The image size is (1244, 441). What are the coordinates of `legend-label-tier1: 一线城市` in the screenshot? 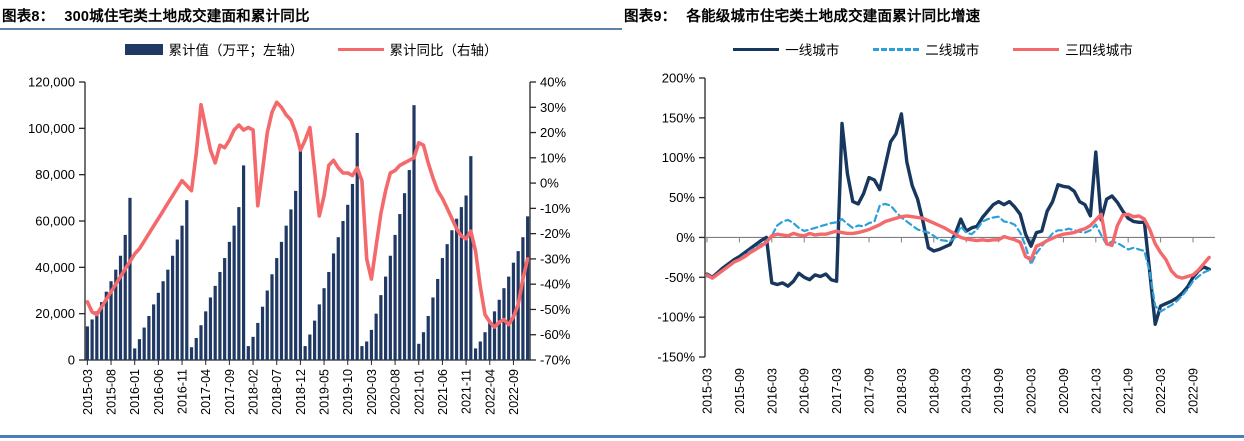 It's located at (812, 50).